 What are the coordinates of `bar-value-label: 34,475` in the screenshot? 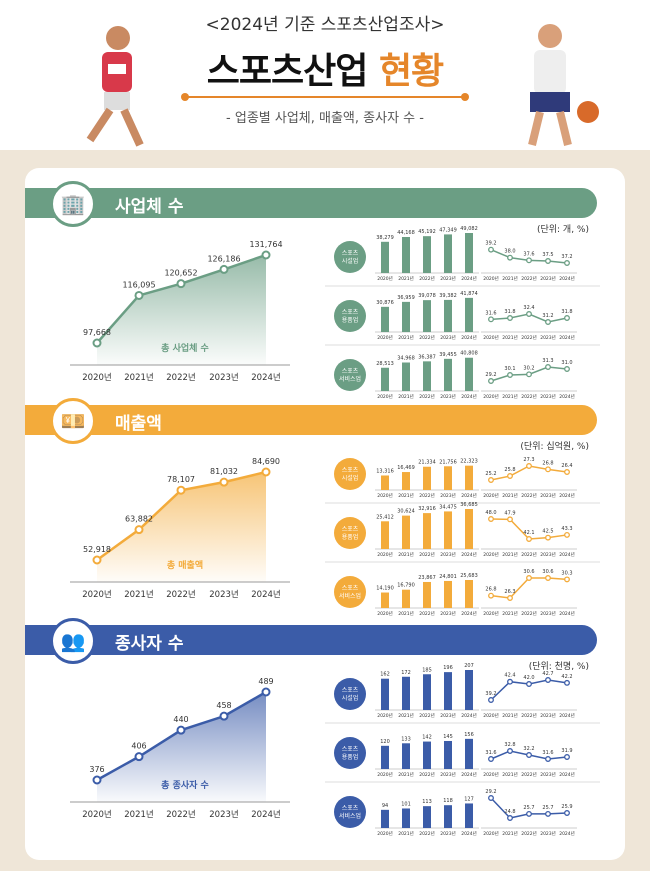 It's located at (448, 507).